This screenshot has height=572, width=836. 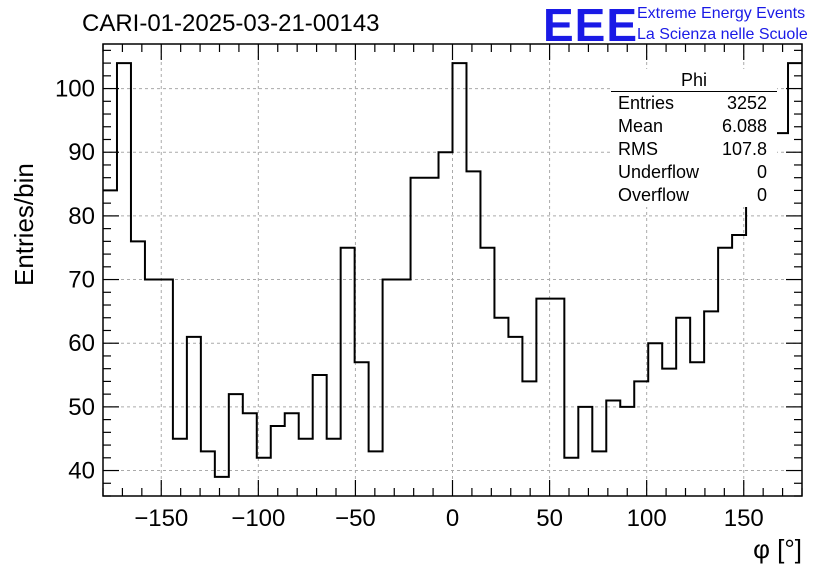 I want to click on stats-row-underflow: Underflow 0, so click(x=694, y=172).